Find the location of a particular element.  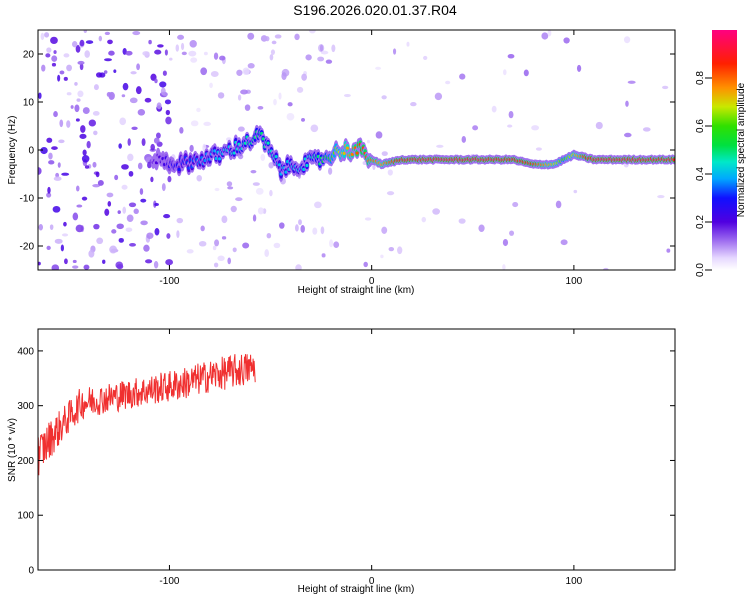

y-tick-label: 400 is located at coordinates (25, 351).